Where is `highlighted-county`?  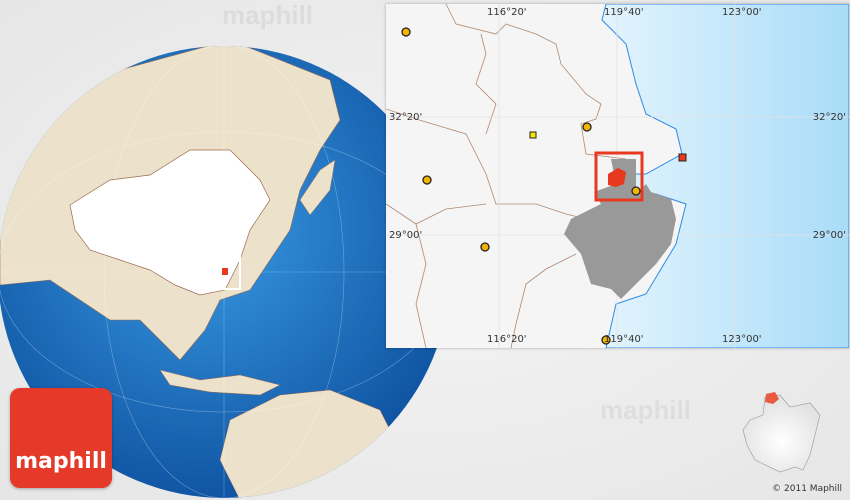
highlighted-county is located at coordinates (617, 177).